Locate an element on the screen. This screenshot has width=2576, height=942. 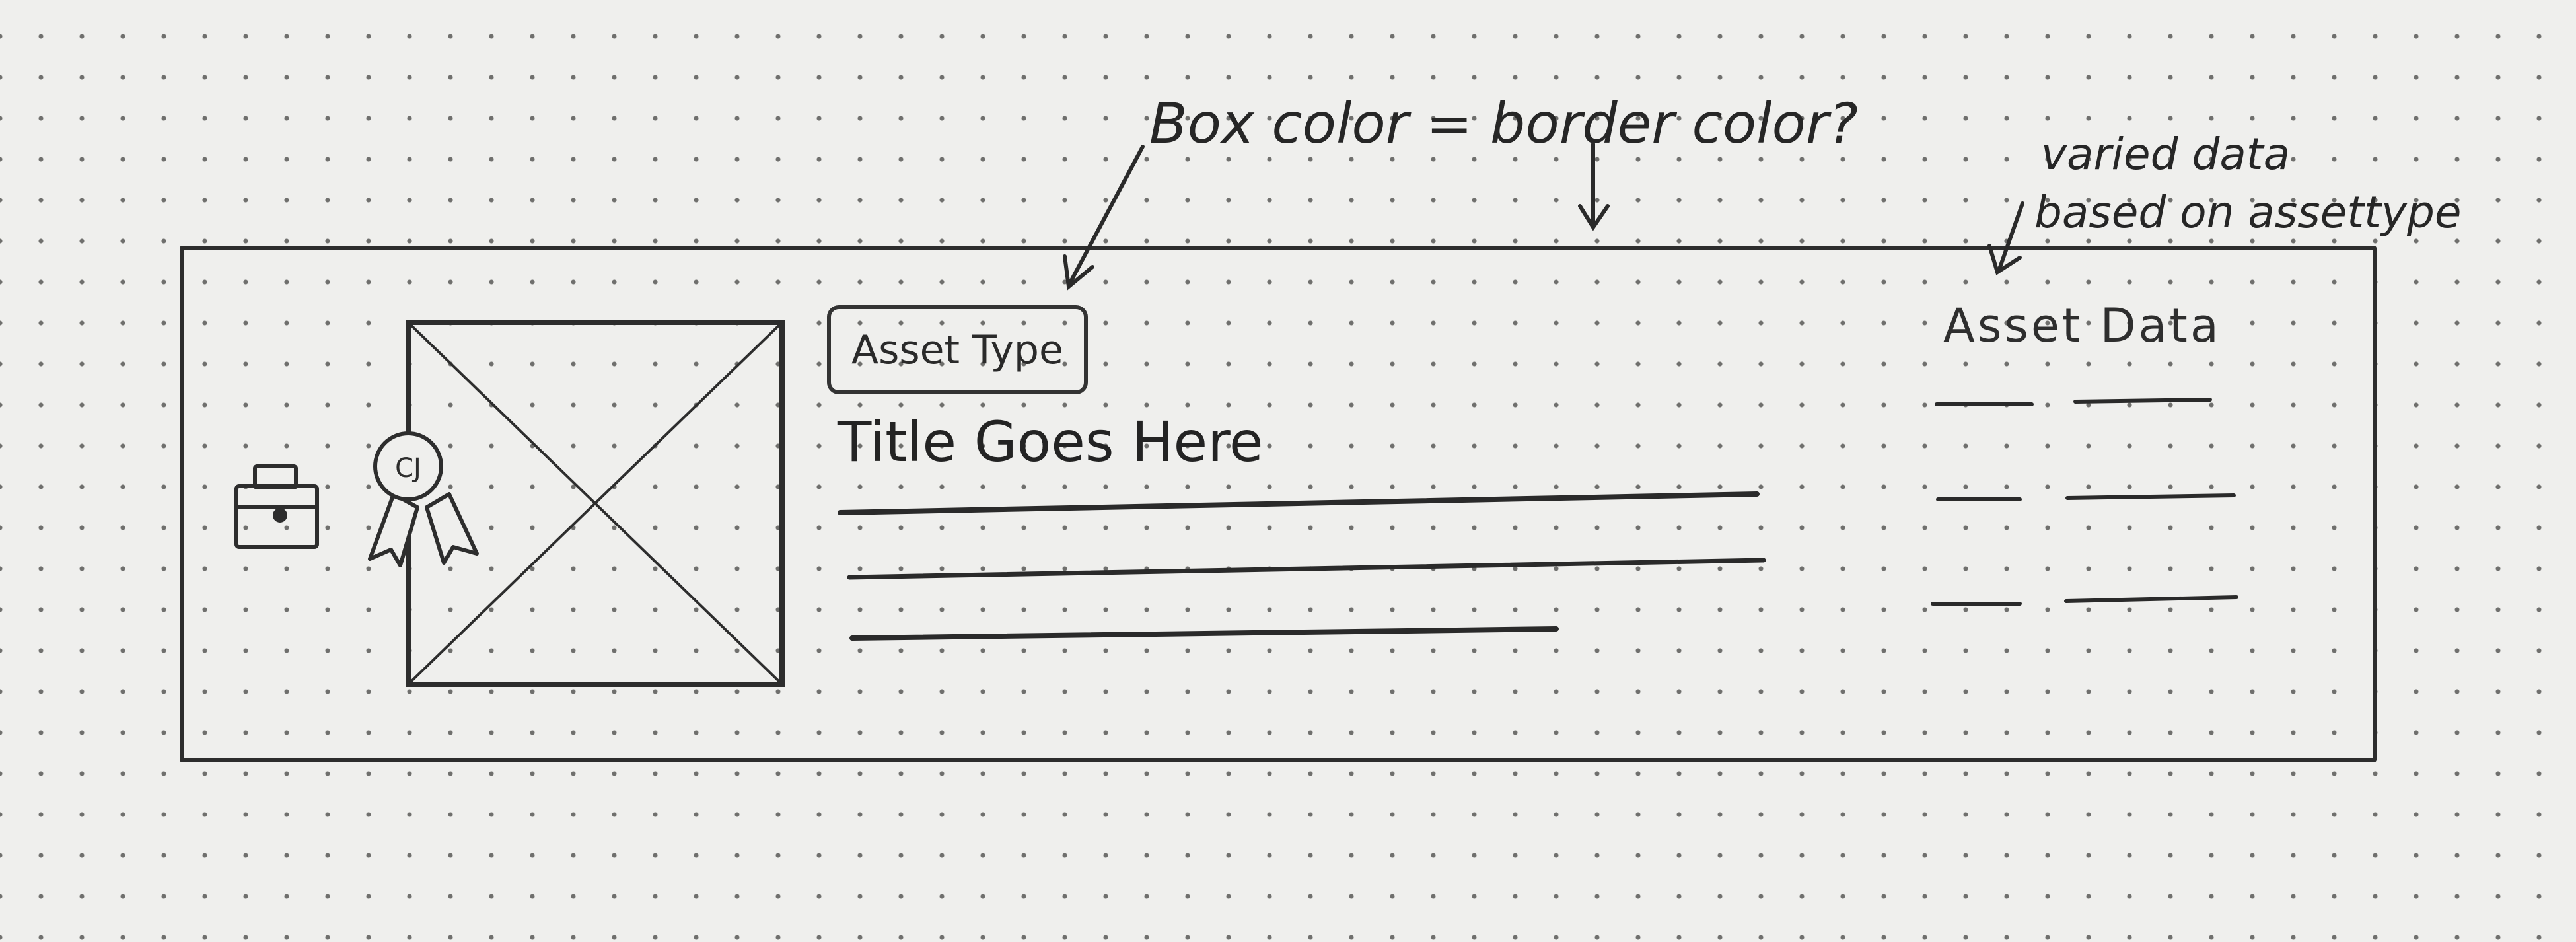
annotation-box-color: Box color = border color? is located at coordinates (1504, 123).